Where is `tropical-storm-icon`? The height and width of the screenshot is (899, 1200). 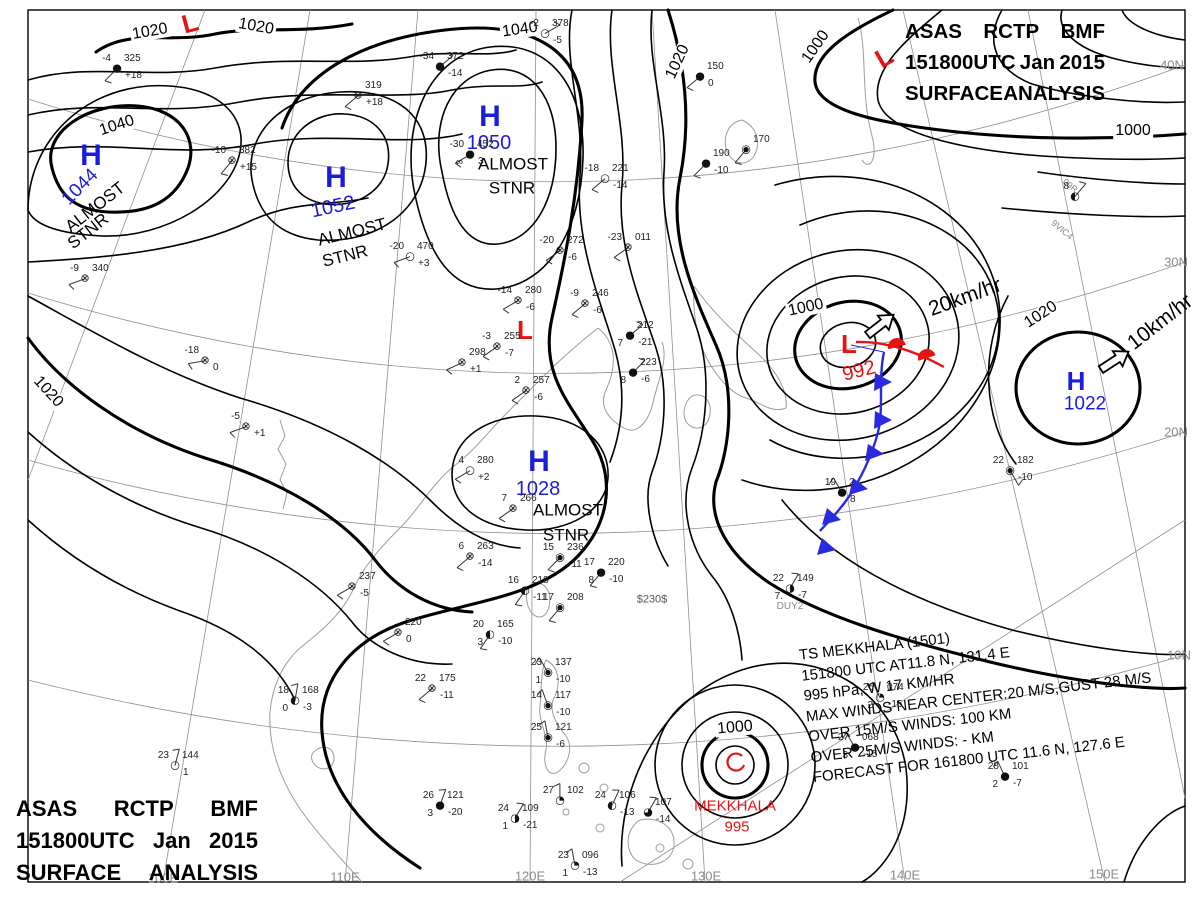 tropical-storm-icon is located at coordinates (736, 762).